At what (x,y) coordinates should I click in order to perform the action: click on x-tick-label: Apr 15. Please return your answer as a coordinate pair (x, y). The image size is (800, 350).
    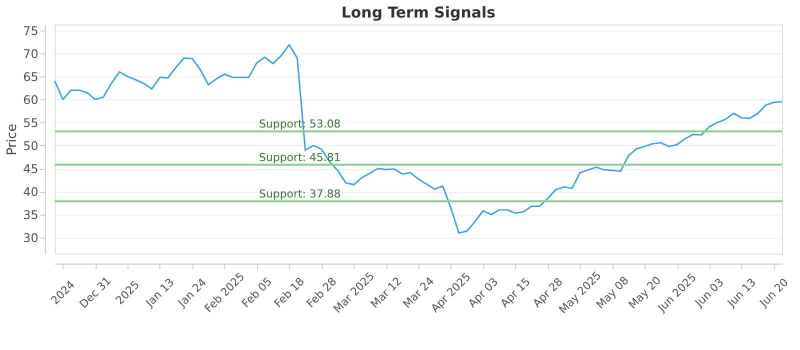
    Looking at the image, I should click on (515, 292).